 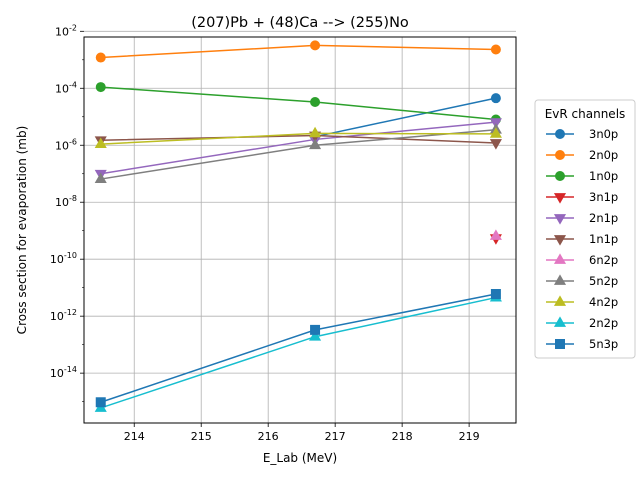 What do you see at coordinates (582, 134) in the screenshot?
I see `legend-item-3n0p: 3n0p` at bounding box center [582, 134].